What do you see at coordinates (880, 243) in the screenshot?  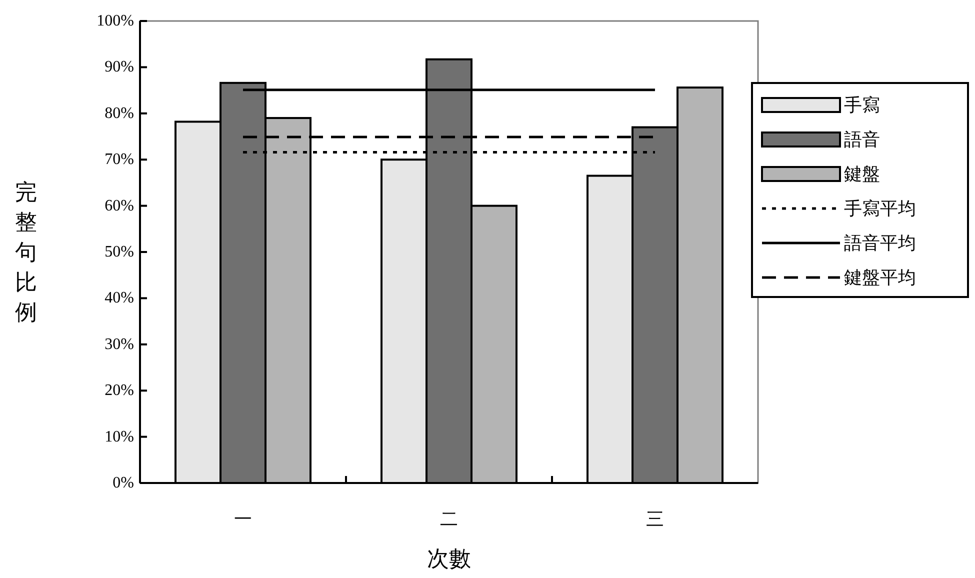 I see `legend-label: 語音平均` at bounding box center [880, 243].